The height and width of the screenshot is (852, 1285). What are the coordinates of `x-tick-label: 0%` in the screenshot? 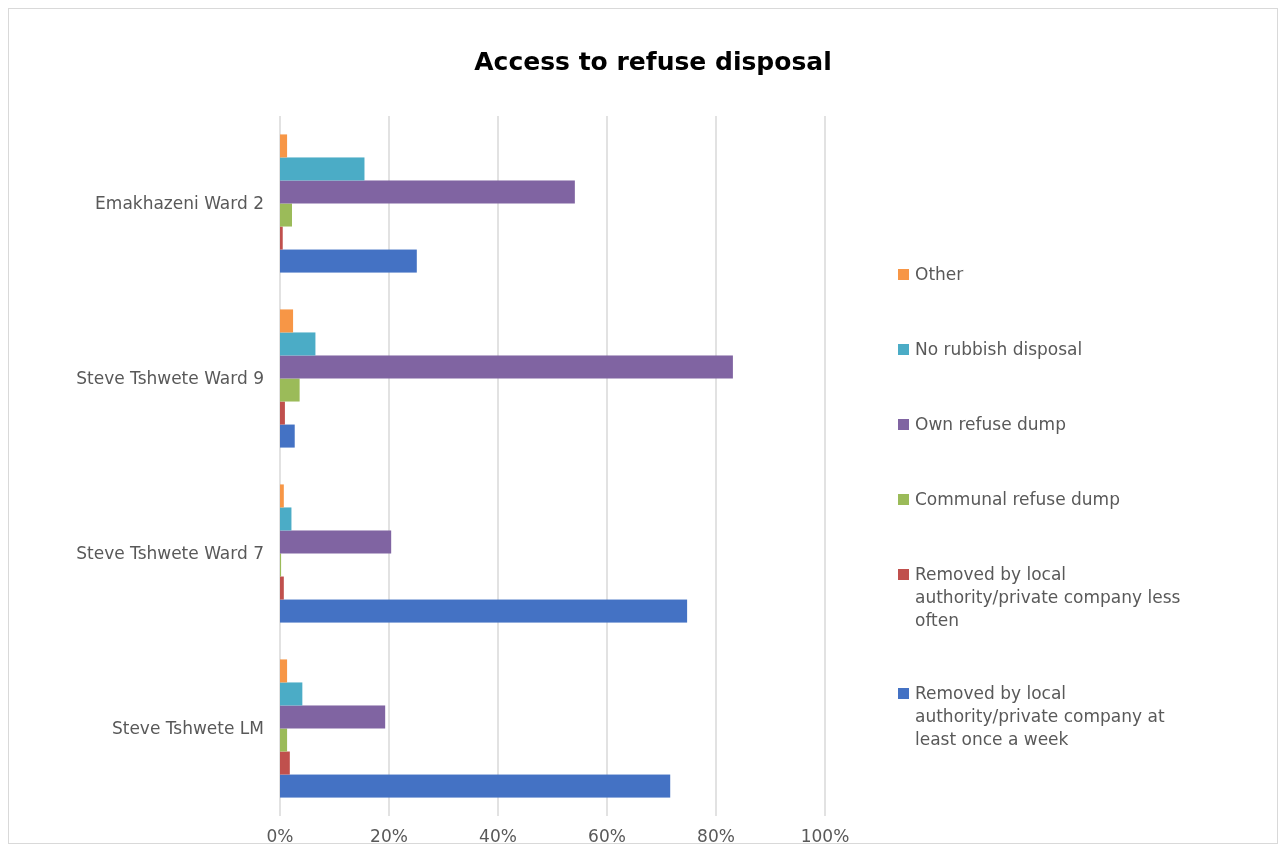 It's located at (280, 836).